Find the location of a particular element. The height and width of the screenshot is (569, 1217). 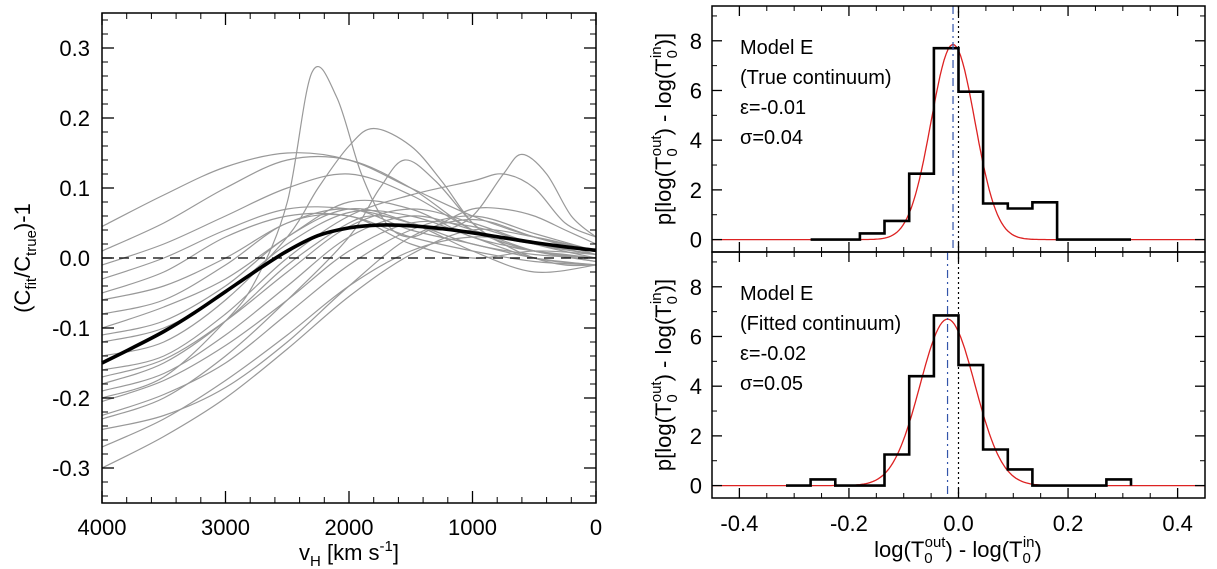

histogram-steps is located at coordinates (959, 400).